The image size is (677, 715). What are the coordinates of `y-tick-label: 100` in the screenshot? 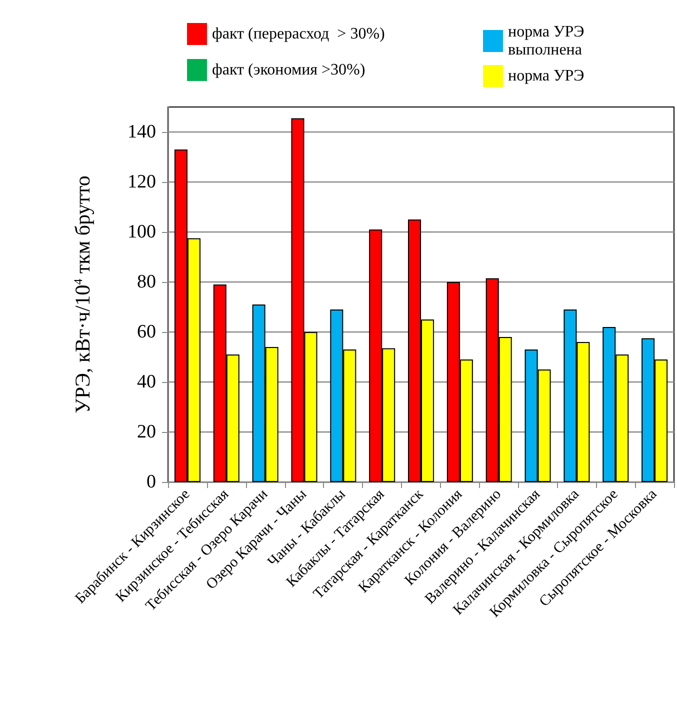 It's located at (142, 232).